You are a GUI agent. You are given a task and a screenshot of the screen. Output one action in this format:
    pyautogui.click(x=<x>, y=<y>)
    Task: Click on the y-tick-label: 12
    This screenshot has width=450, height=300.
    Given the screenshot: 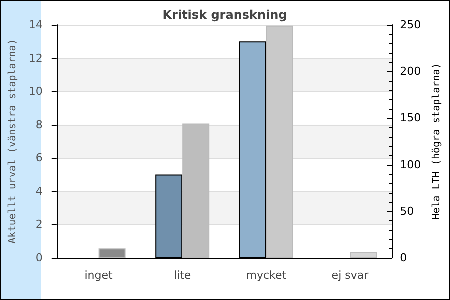 What is the action you would take?
    pyautogui.click(x=35, y=58)
    